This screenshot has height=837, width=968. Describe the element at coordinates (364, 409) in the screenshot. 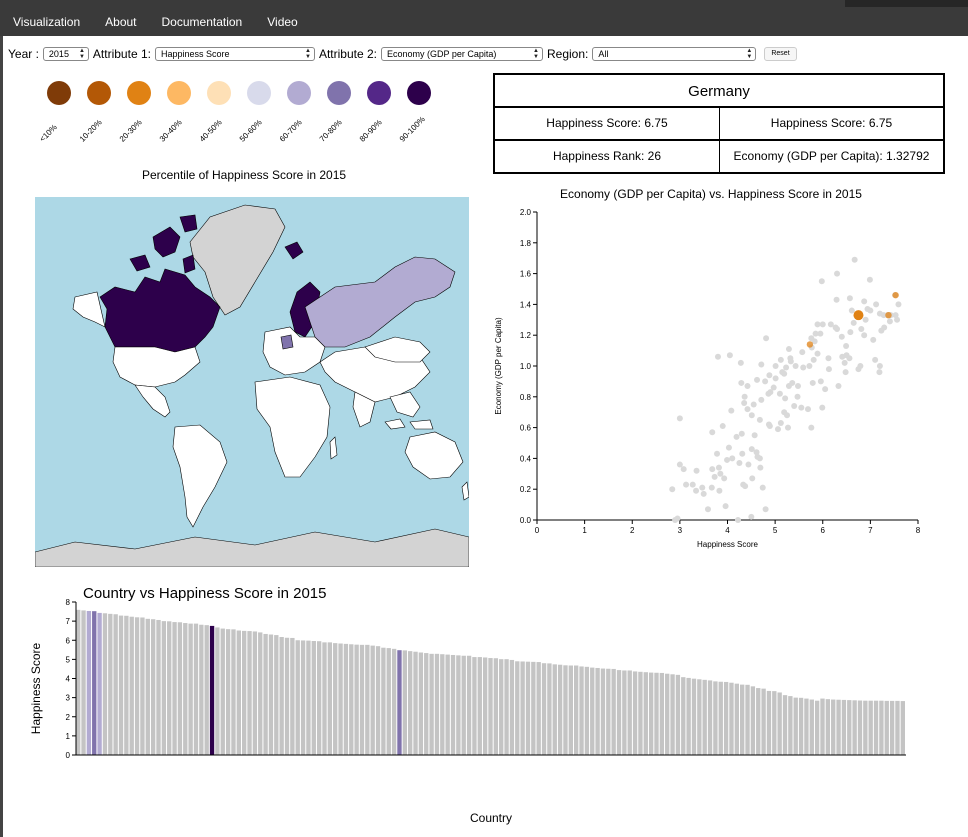

I see `map-india` at that location.